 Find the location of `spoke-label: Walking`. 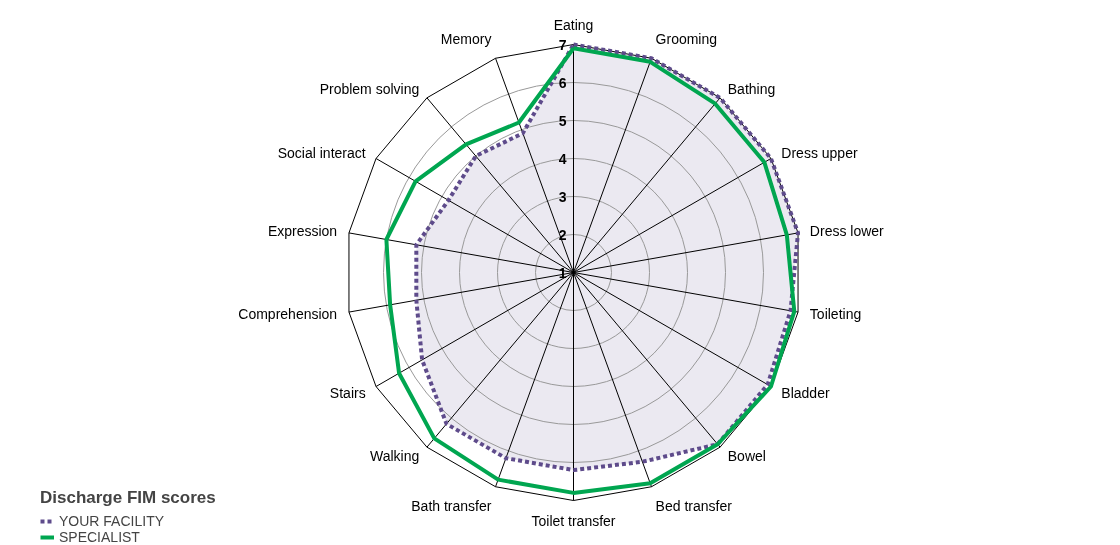

spoke-label: Walking is located at coordinates (394, 456).